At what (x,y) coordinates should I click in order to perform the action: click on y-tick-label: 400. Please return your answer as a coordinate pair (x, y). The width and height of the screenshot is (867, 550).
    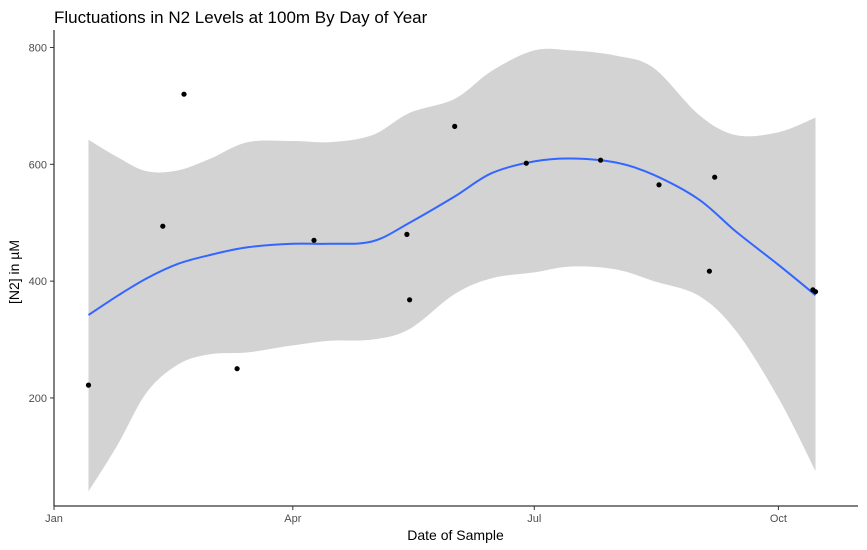
    Looking at the image, I should click on (38, 282).